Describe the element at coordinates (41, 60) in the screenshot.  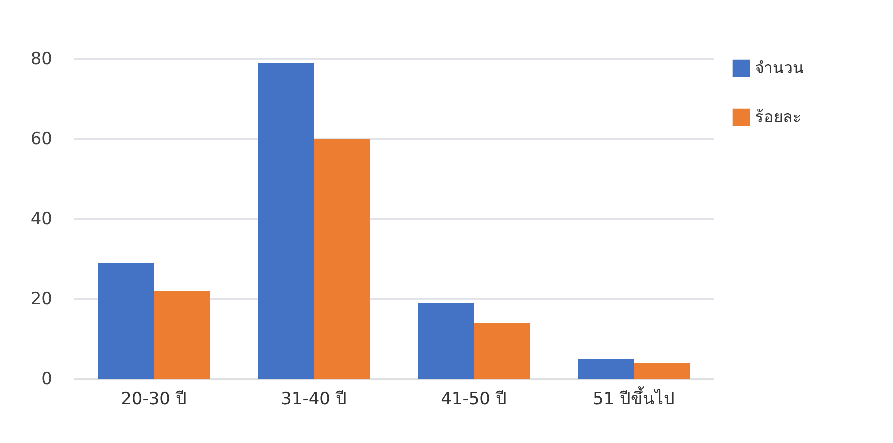
I see `y-tick-label: 80` at that location.